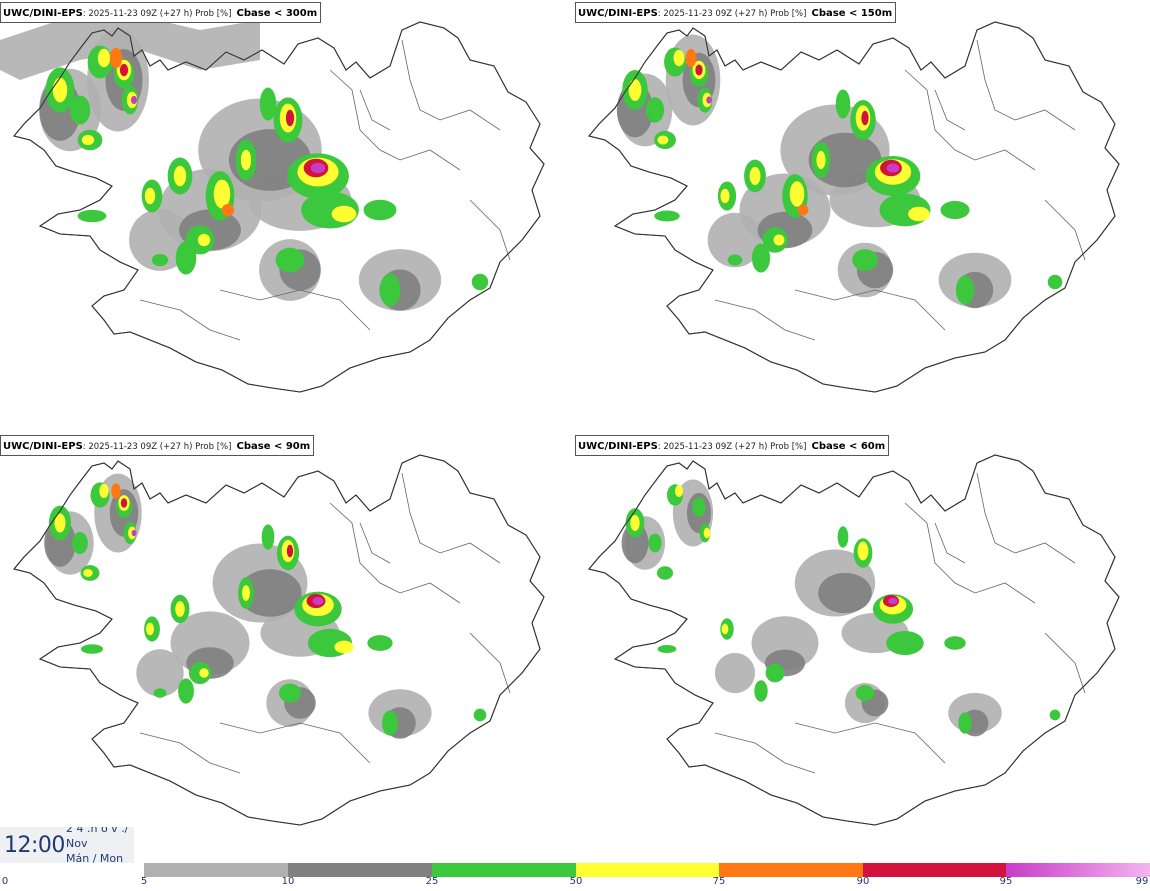 The width and height of the screenshot is (1150, 891). I want to click on valid-time: 12:00, so click(34, 845).